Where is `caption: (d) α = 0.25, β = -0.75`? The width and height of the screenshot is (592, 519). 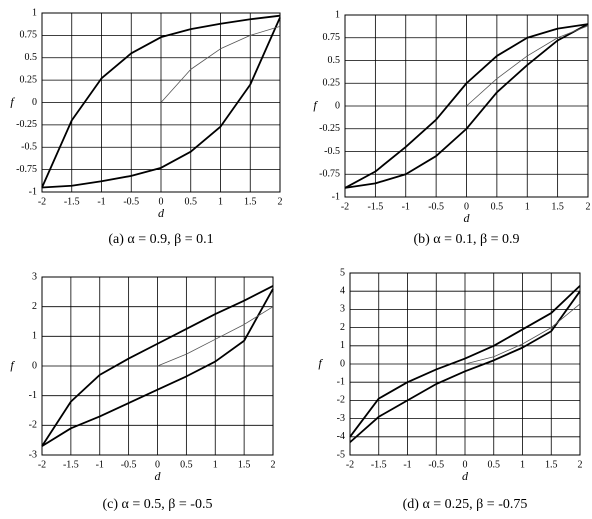 caption: (d) α = 0.25, β = -0.75 is located at coordinates (465, 504).